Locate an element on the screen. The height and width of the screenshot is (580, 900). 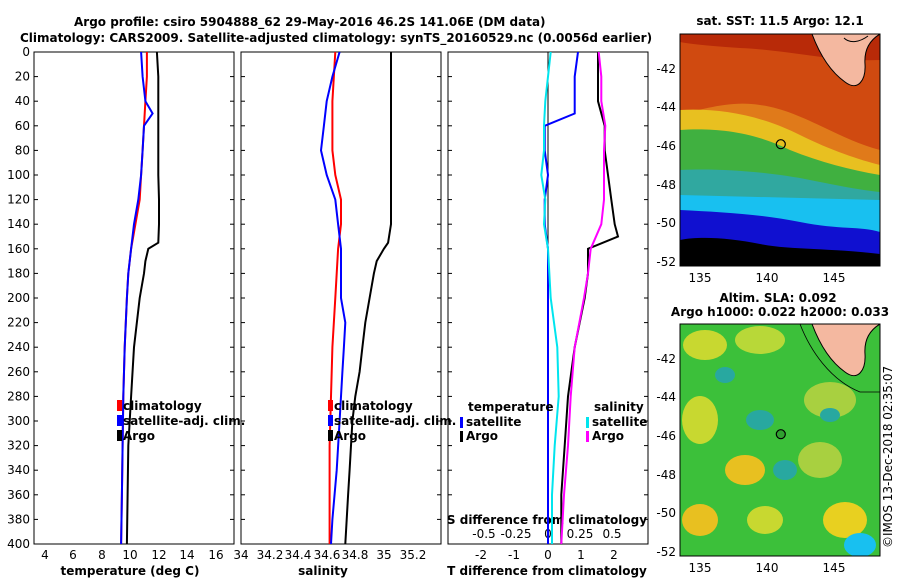
depth-tick-label: 120 is located at coordinates (18, 200).